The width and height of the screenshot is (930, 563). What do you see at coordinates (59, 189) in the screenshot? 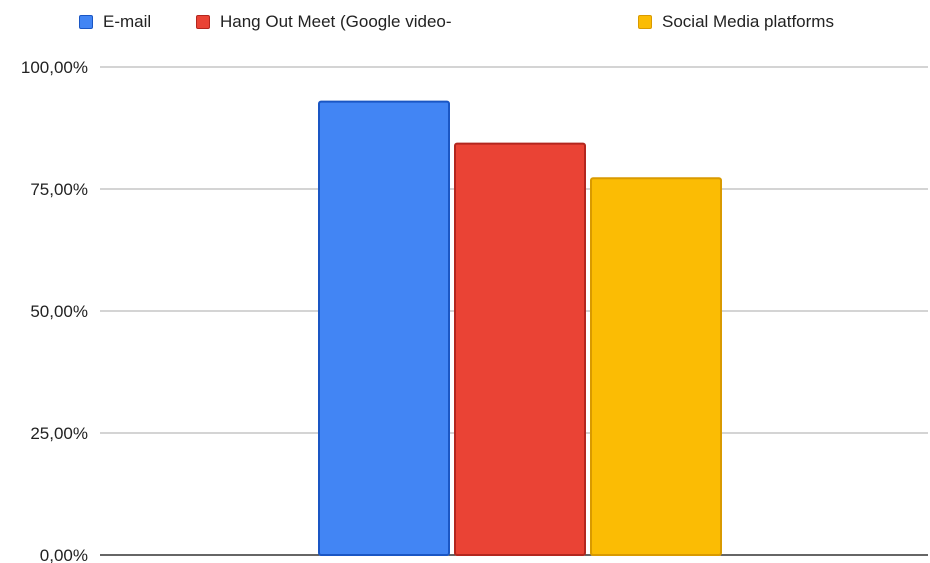
I see `y-tick-label: 75,00%` at bounding box center [59, 189].